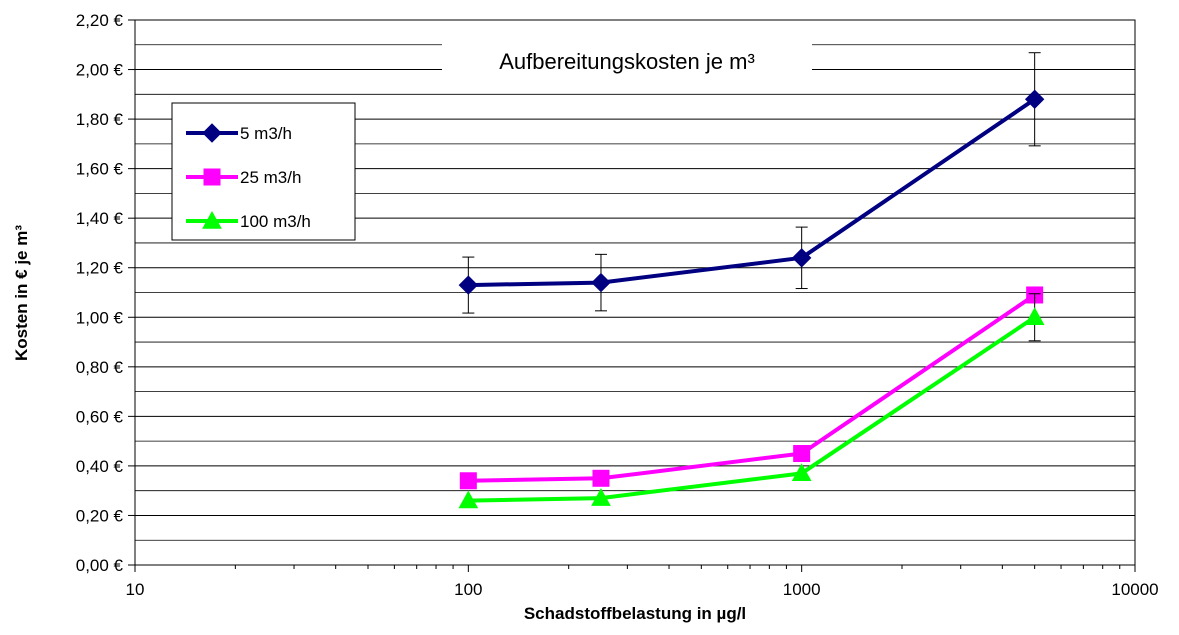 The image size is (1179, 635). I want to click on legend-item: 25 m3/h, so click(243, 177).